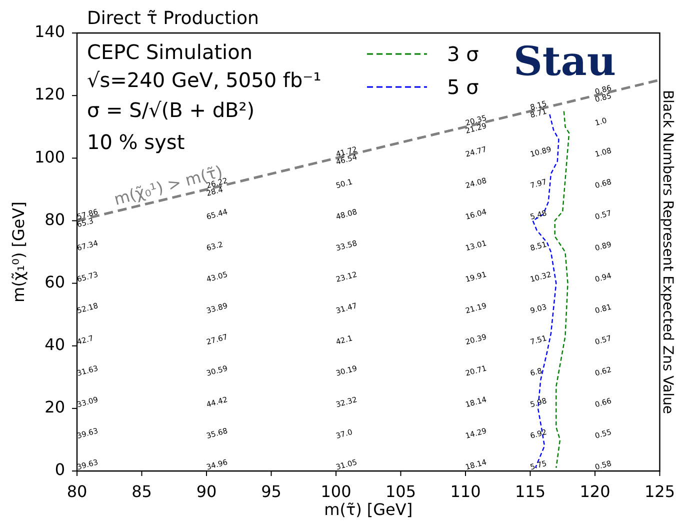  Describe the element at coordinates (562, 289) in the screenshot. I see `line-series` at that location.